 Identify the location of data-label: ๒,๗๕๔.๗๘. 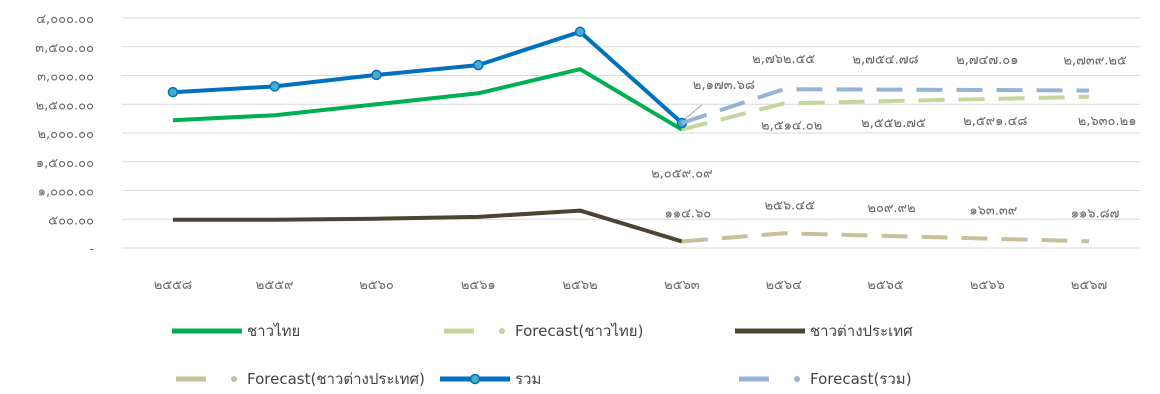
(885, 60).